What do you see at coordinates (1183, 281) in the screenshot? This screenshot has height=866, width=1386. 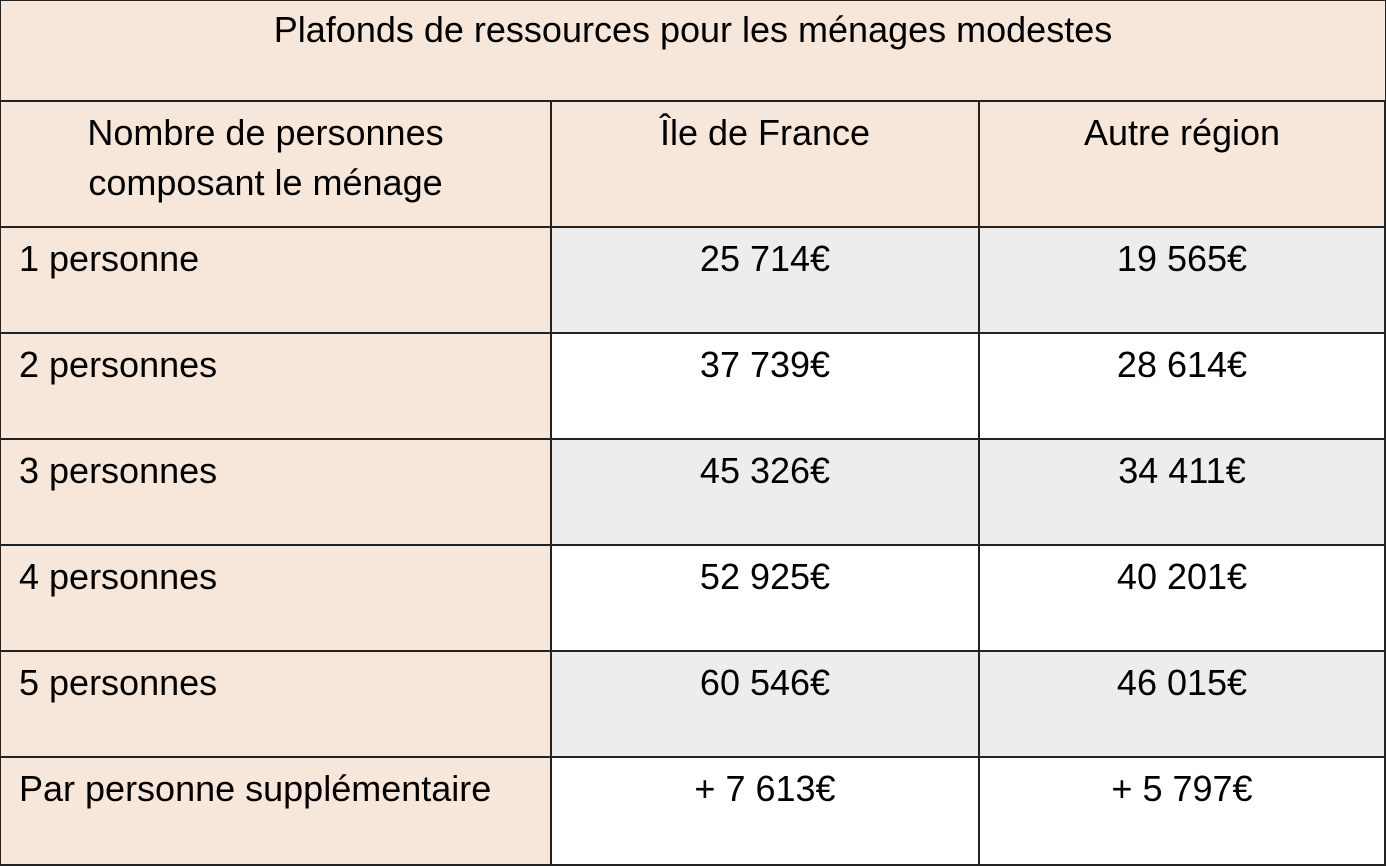 I see `other-region-value-cell: 19 565€` at bounding box center [1183, 281].